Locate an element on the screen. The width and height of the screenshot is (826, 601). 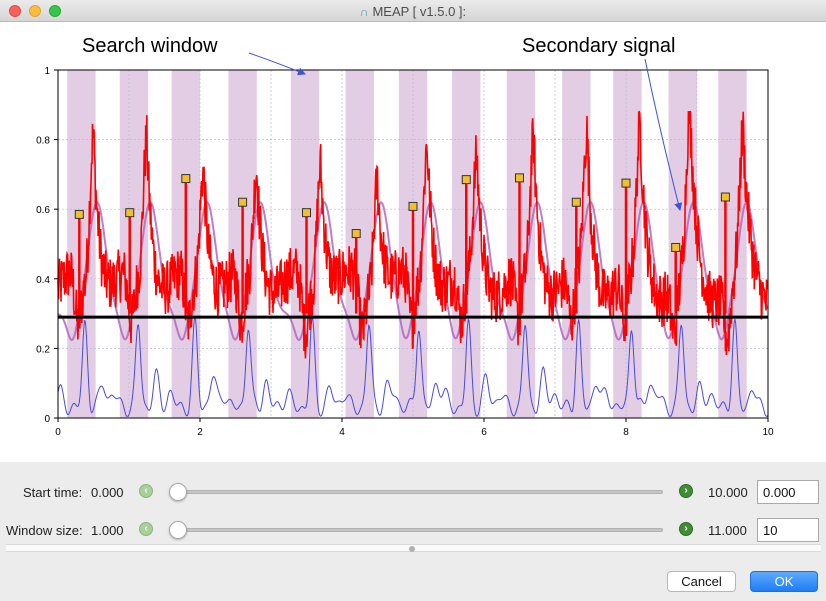
y-tick-label: 1 is located at coordinates (47, 71).